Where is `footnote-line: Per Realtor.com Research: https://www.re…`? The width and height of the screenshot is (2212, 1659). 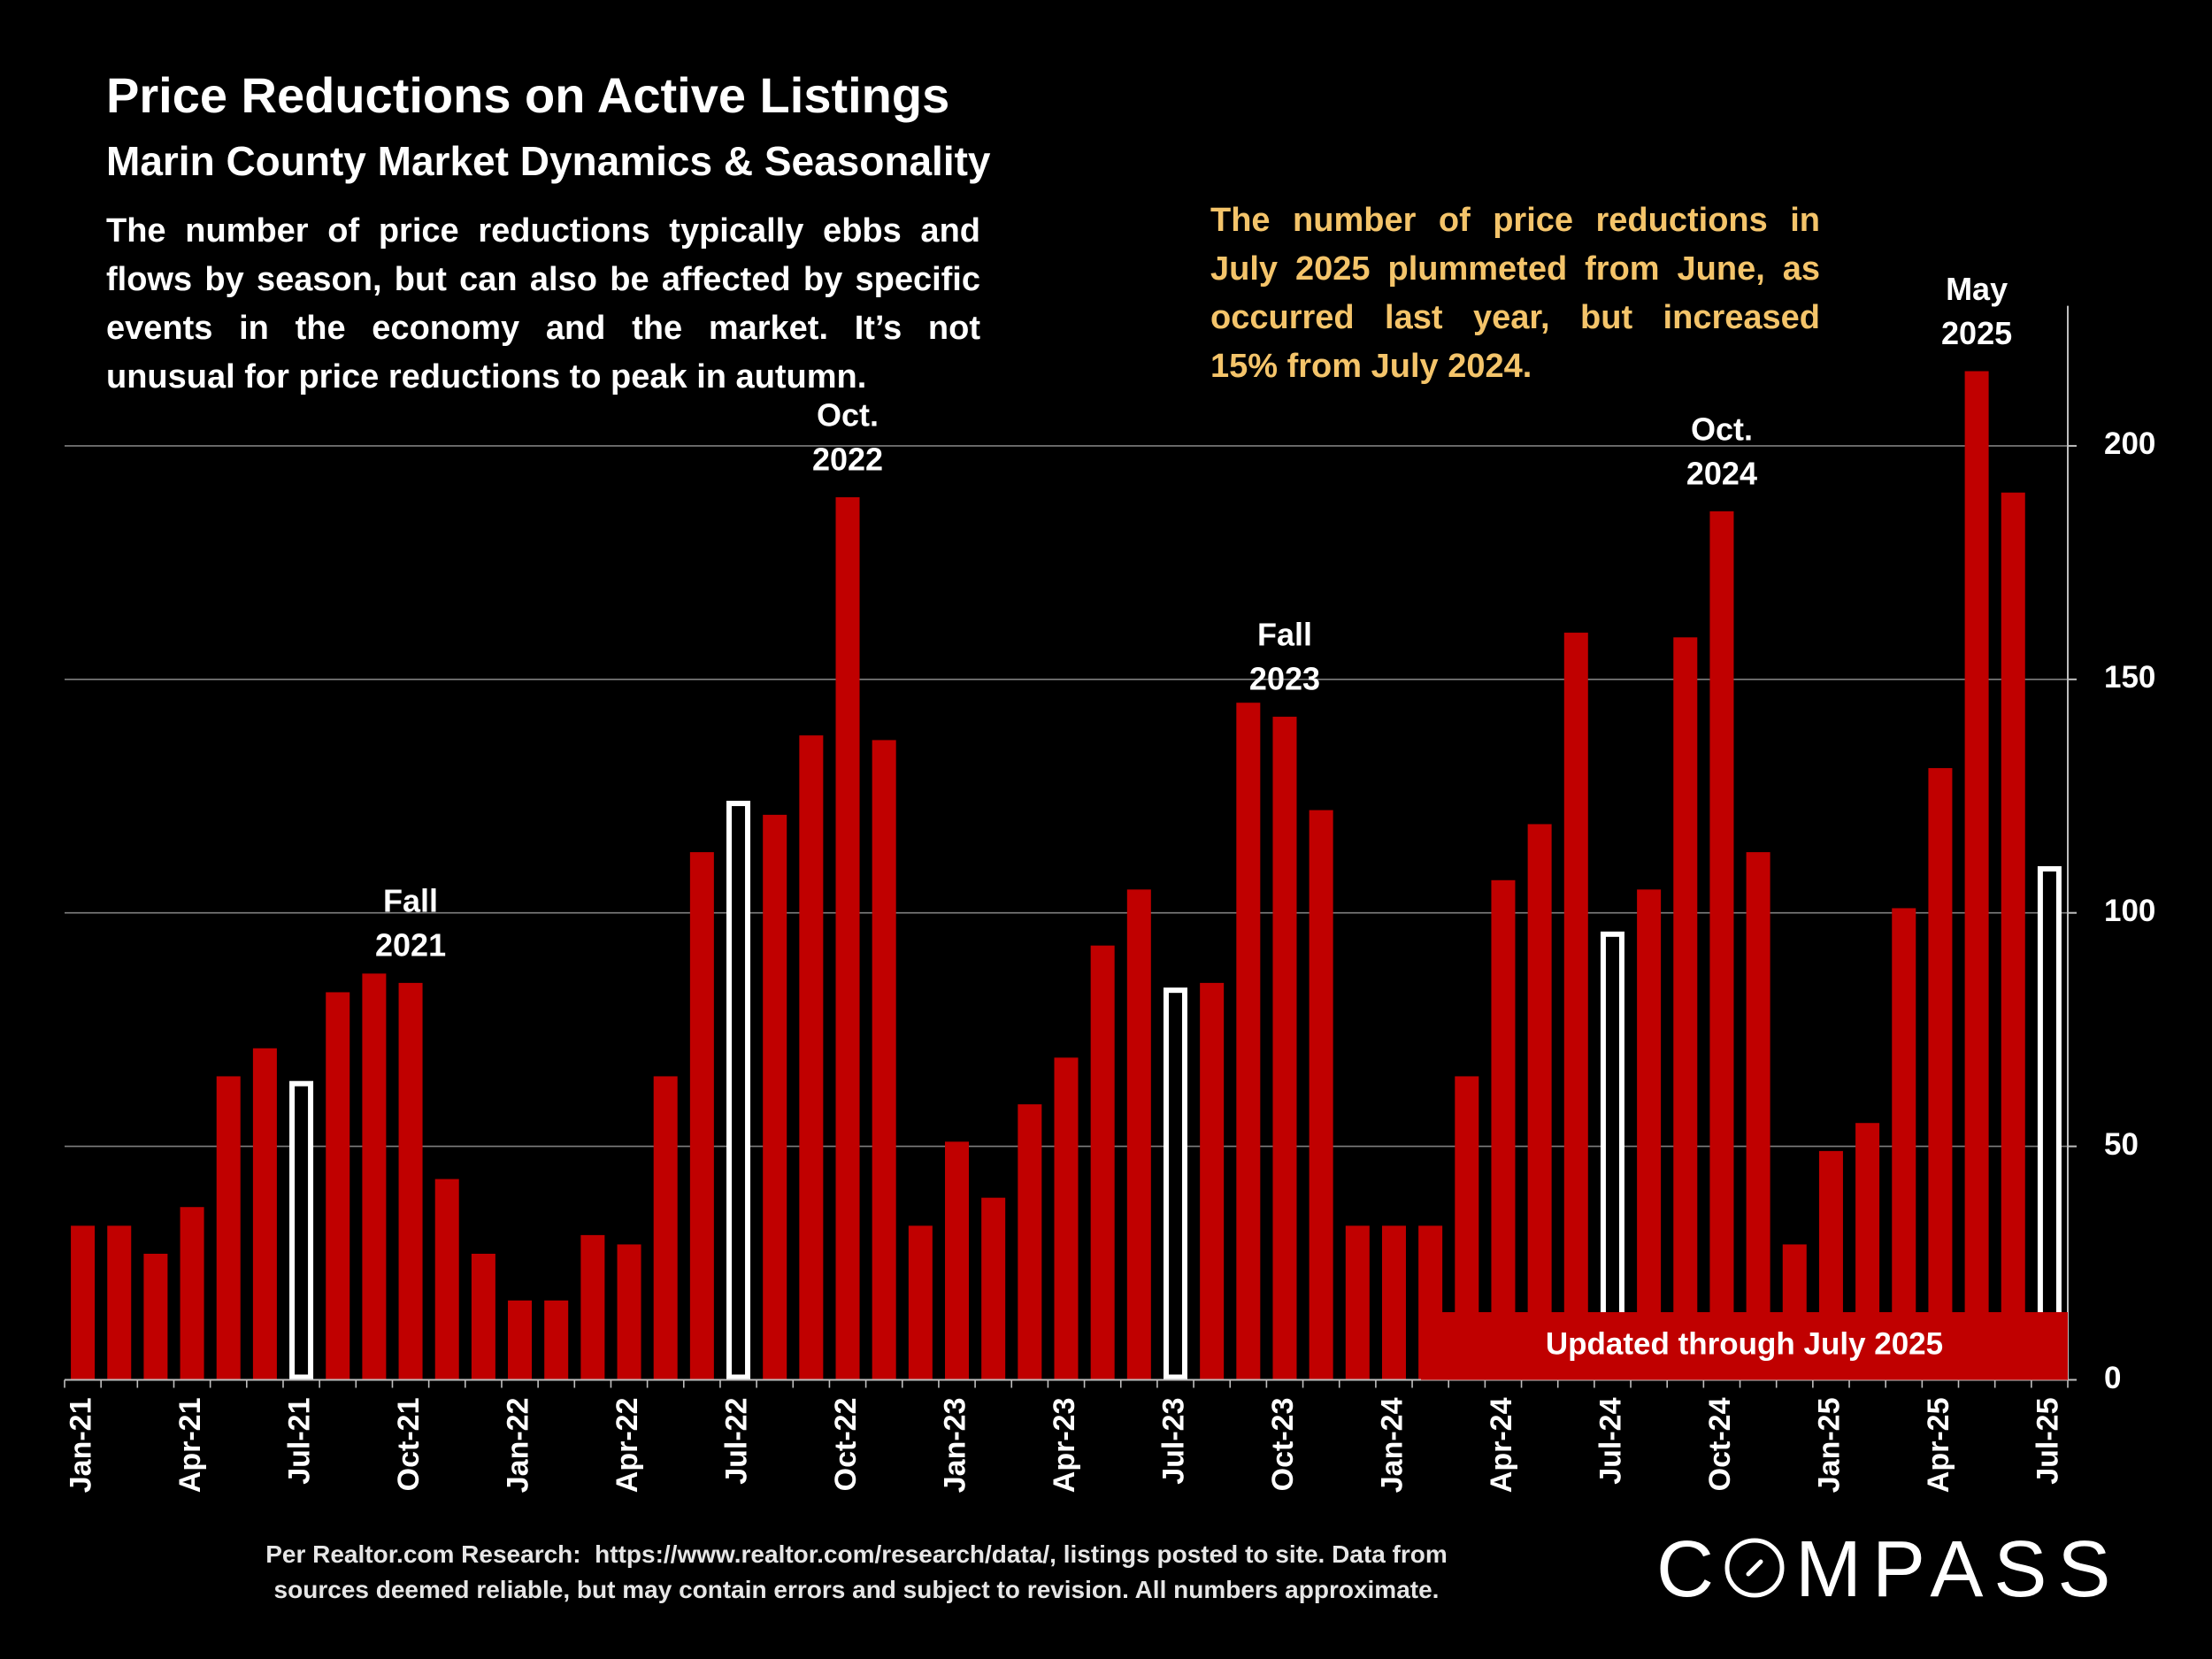 footnote-line: Per Realtor.com Research: https://www.re… is located at coordinates (857, 1554).